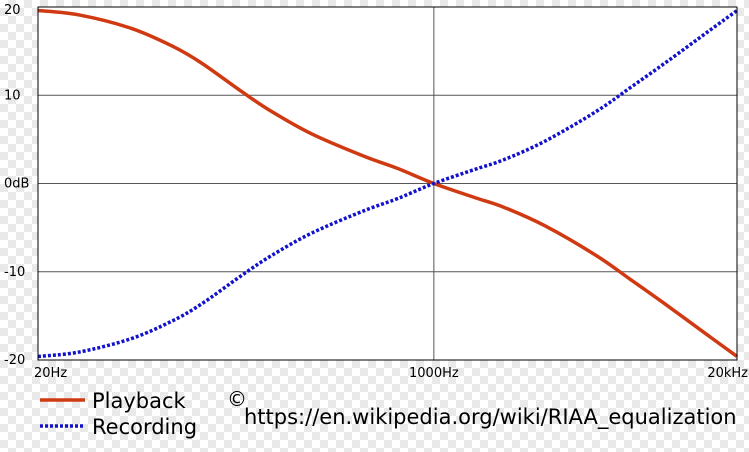 The width and height of the screenshot is (749, 452). Describe the element at coordinates (118, 414) in the screenshot. I see `legend: Playback Recording` at that location.